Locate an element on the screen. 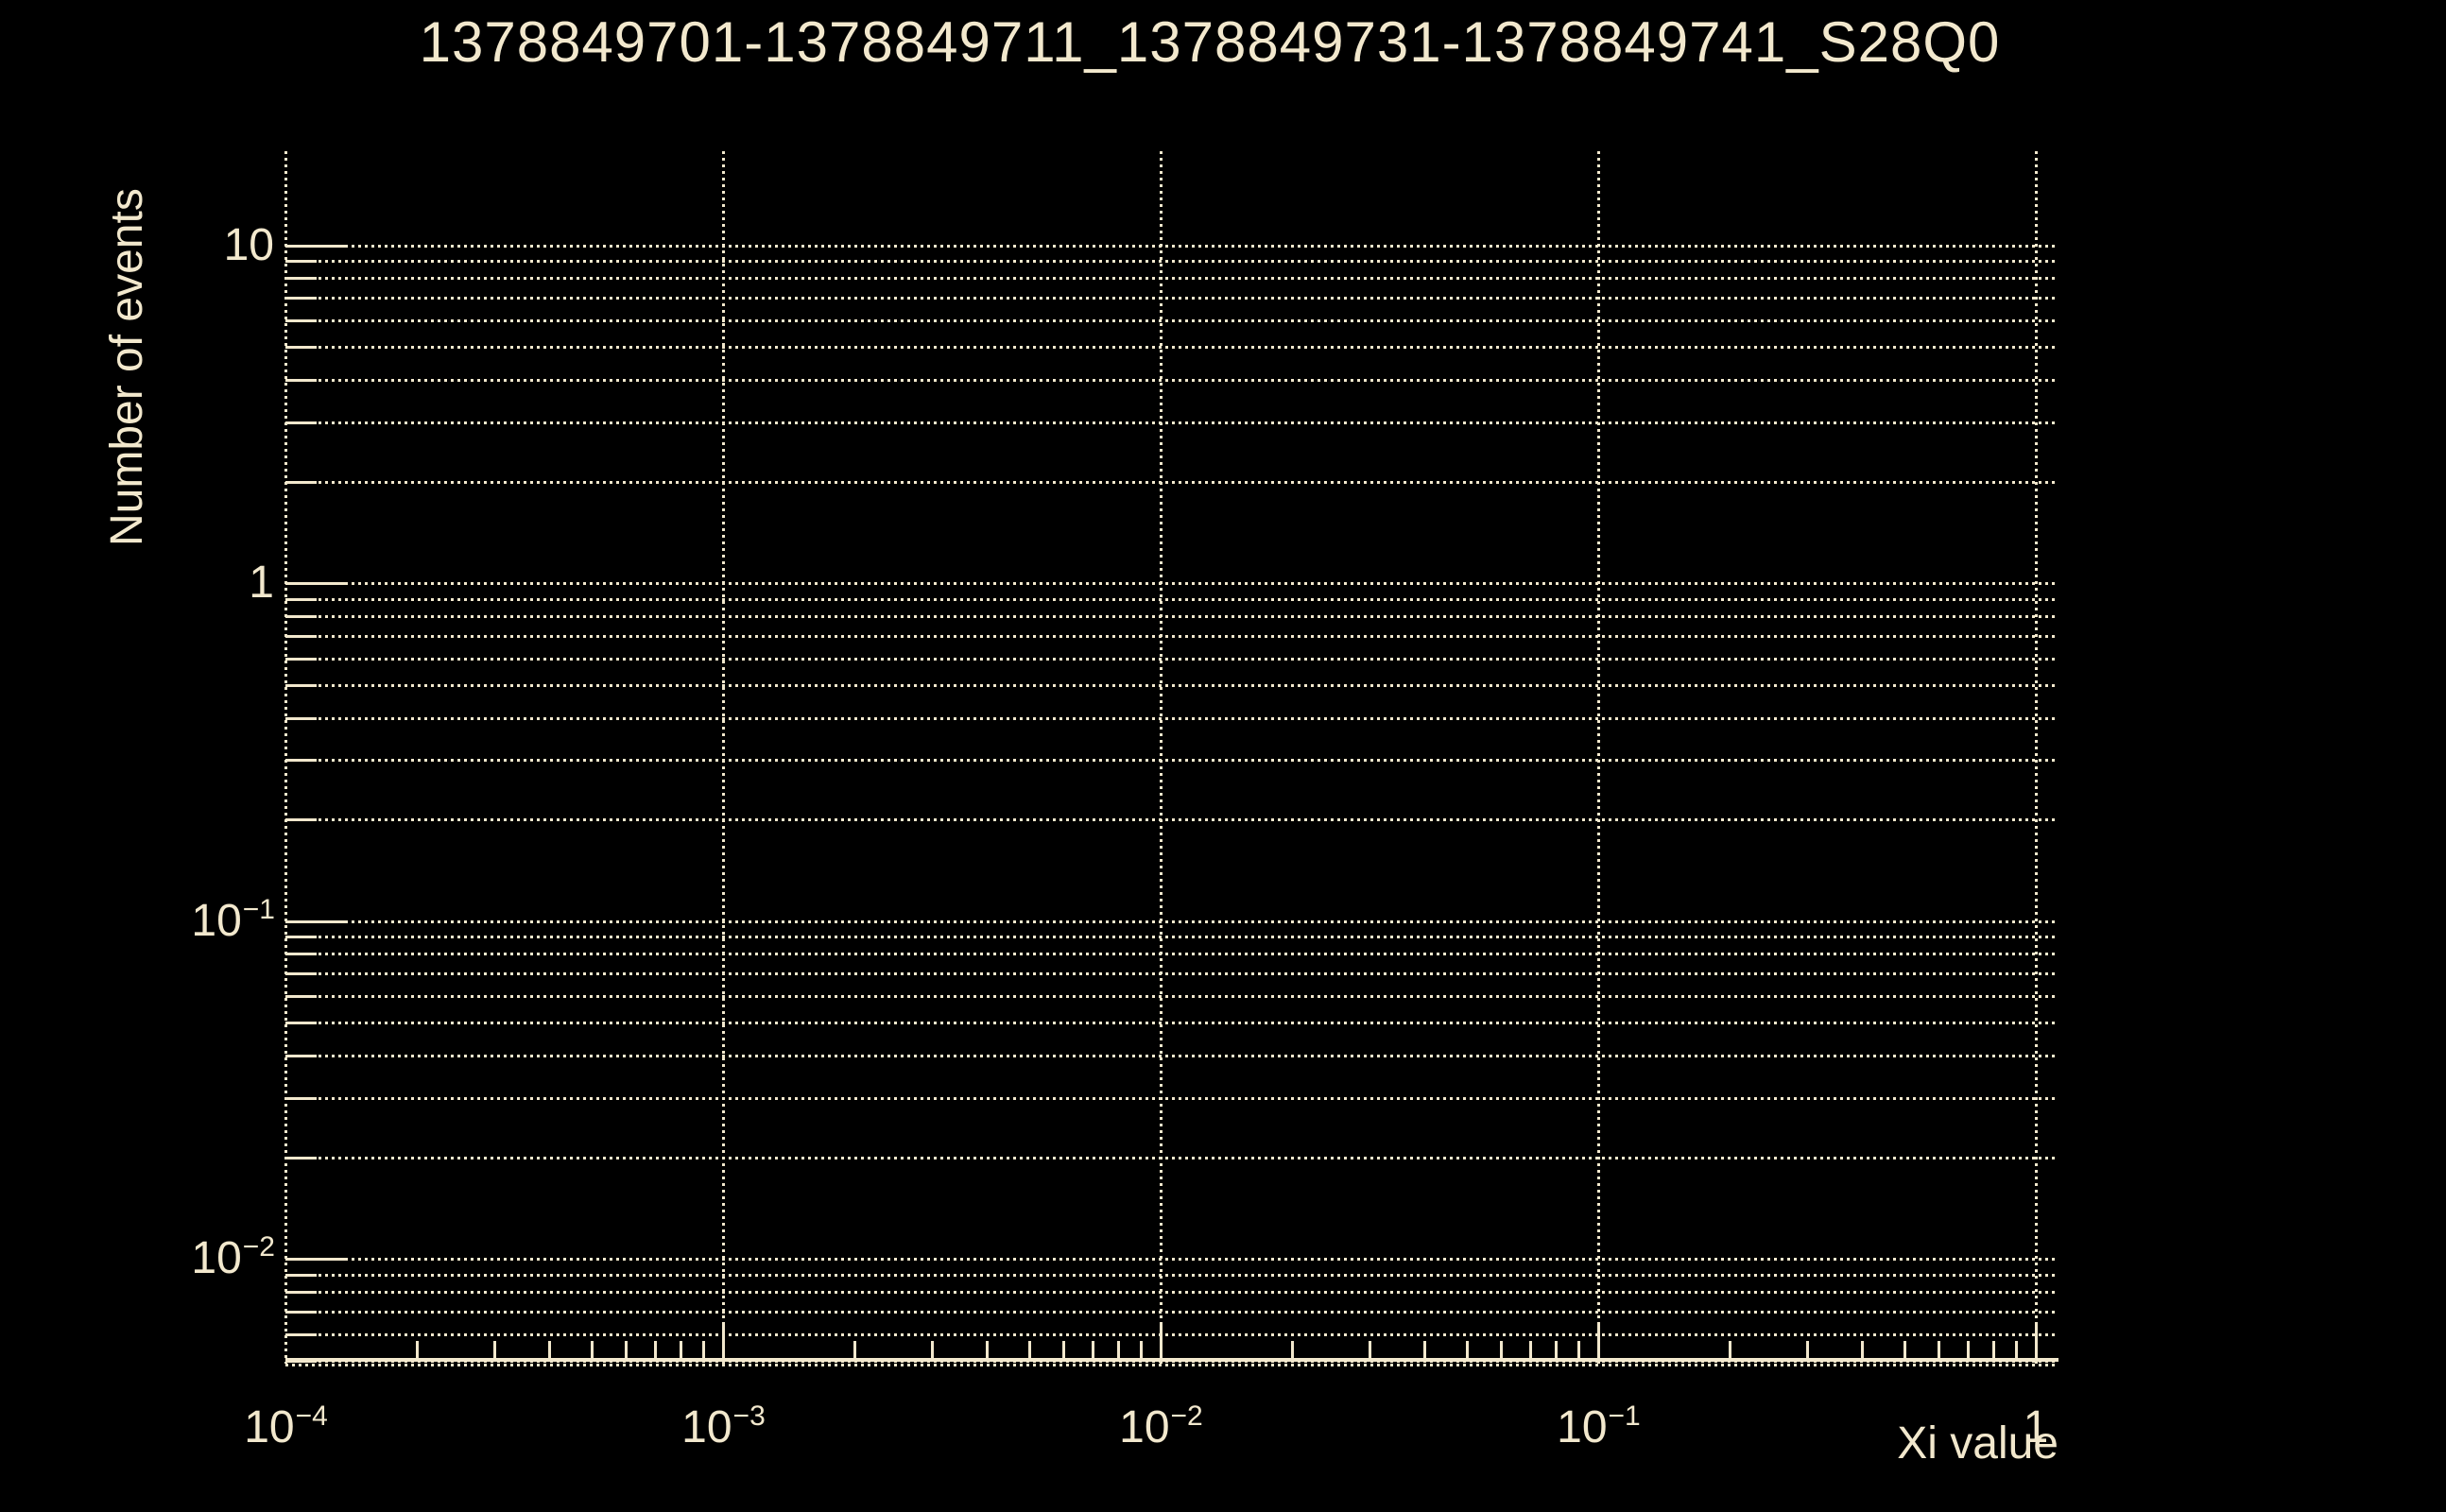 This screenshot has height=1512, width=2446. x-tick-label: 10−1 is located at coordinates (1598, 1429).